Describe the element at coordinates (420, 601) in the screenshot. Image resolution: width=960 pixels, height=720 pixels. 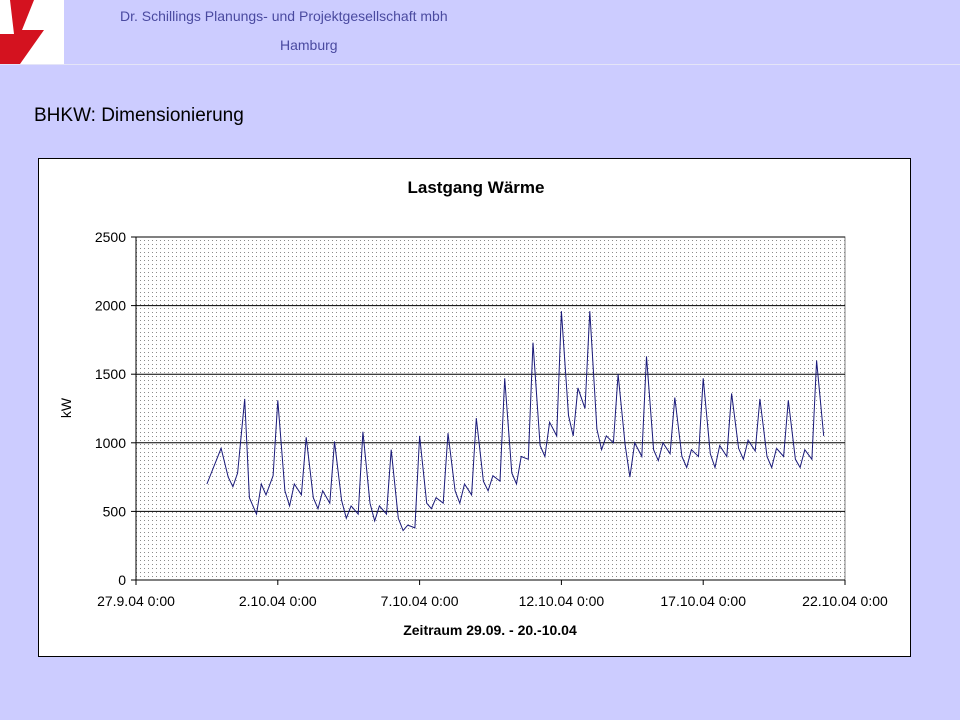
I see `x-tick-label-2: 7.10.04 0:00` at that location.